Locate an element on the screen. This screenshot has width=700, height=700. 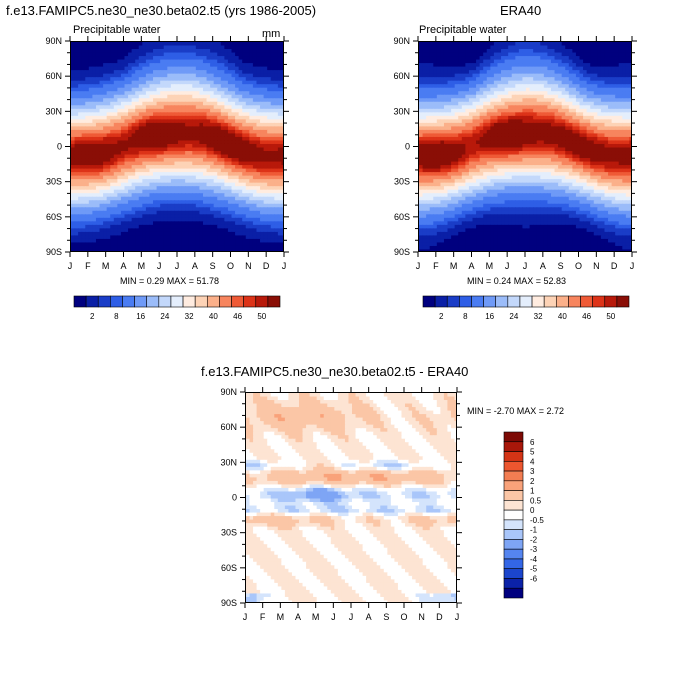
colorbar-label: 8 is located at coordinates (116, 316).